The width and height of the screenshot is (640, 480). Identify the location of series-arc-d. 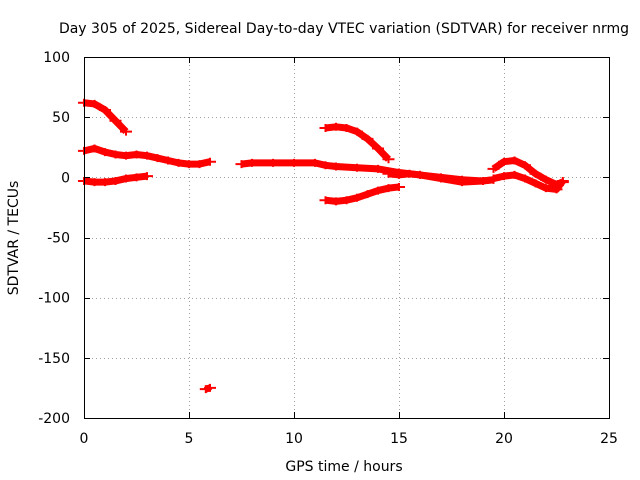
(207, 388).